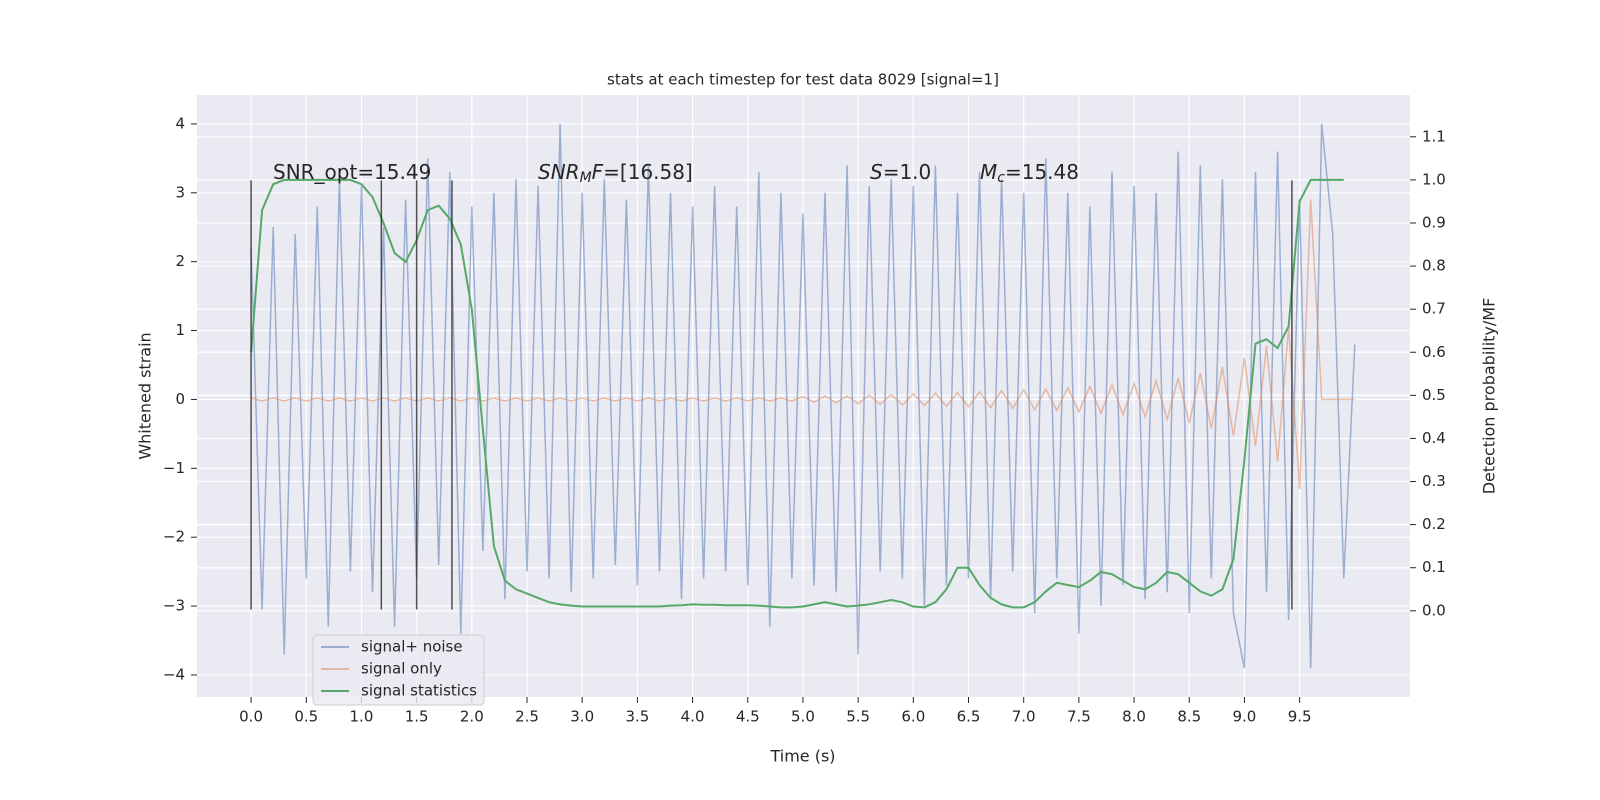 Image resolution: width=1600 pixels, height=800 pixels. What do you see at coordinates (969, 717) in the screenshot?
I see `x-tick-label: 6.5` at bounding box center [969, 717].